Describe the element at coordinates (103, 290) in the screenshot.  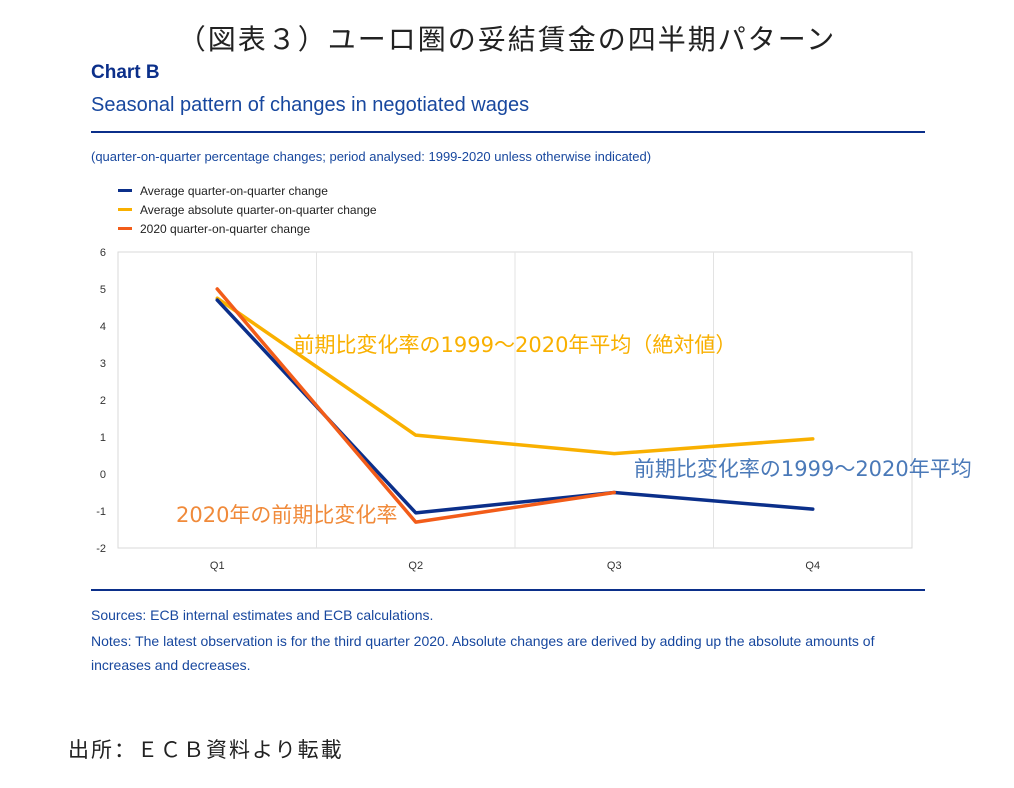
I see `y-tick-label: 5` at that location.